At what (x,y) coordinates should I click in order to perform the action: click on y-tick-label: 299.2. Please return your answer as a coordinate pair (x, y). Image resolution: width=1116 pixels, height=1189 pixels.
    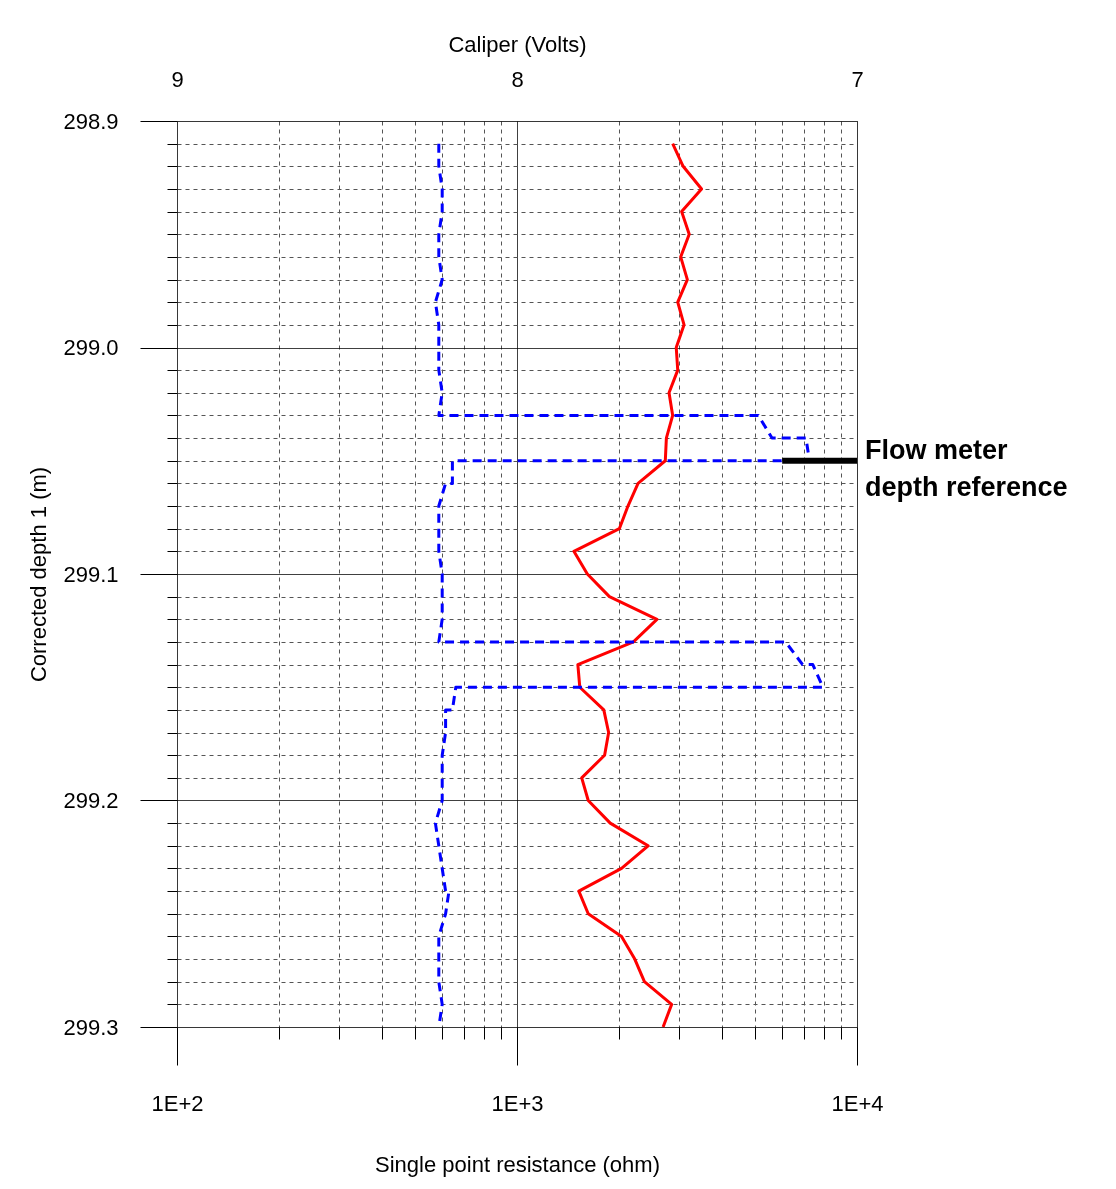
    Looking at the image, I should click on (91, 800).